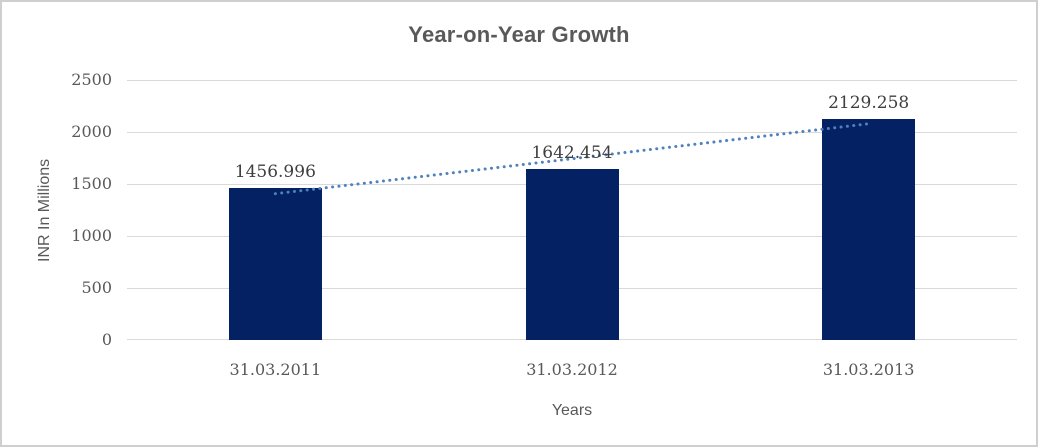  I want to click on y-axis-tick-label: 1500, so click(91, 183).